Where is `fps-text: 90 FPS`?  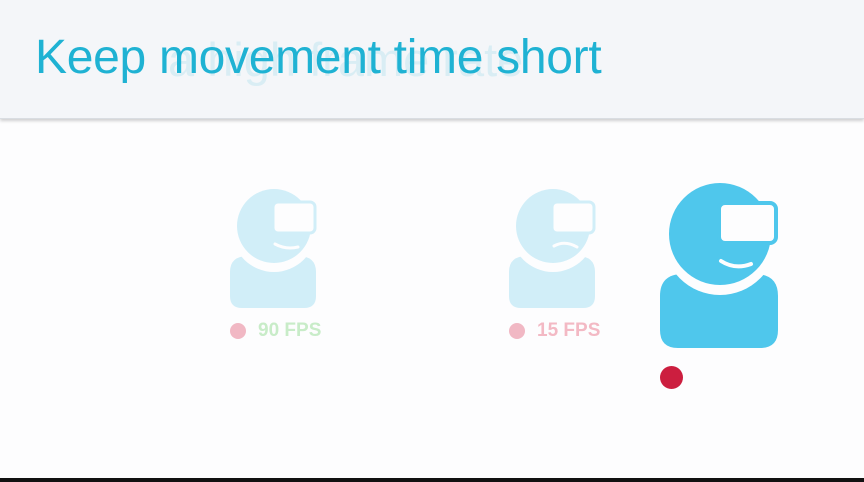 fps-text: 90 FPS is located at coordinates (290, 330).